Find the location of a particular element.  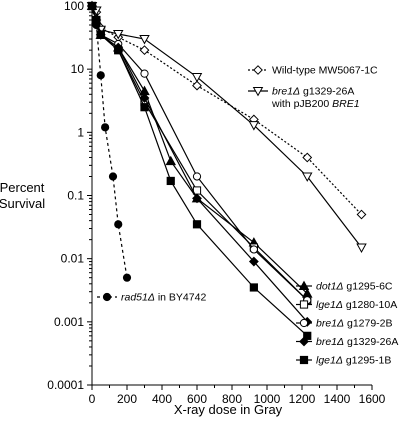

y-tick-label: 1 is located at coordinates (80, 132).